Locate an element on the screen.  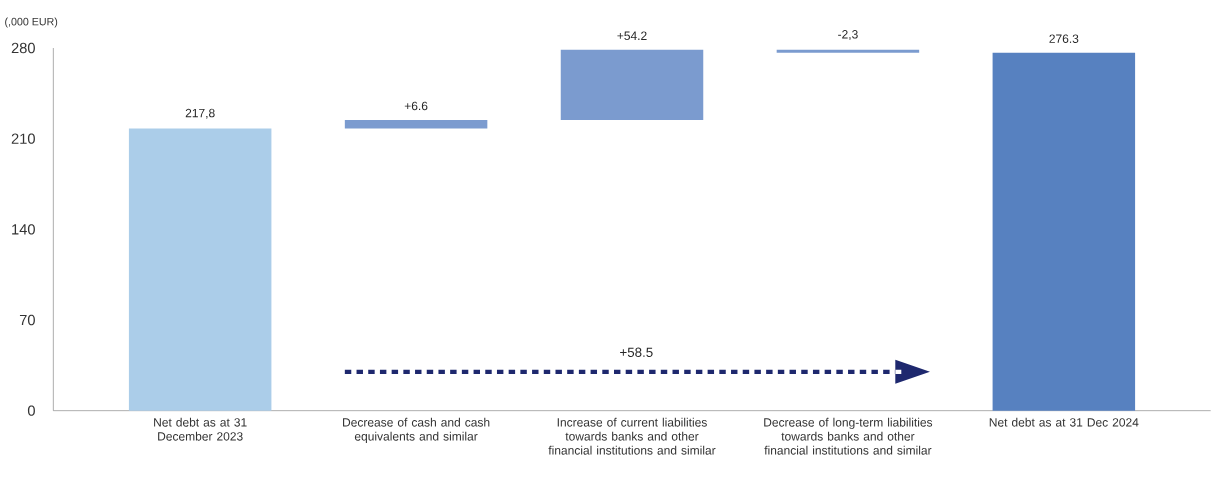
y-tick-label: 0 is located at coordinates (31, 410).